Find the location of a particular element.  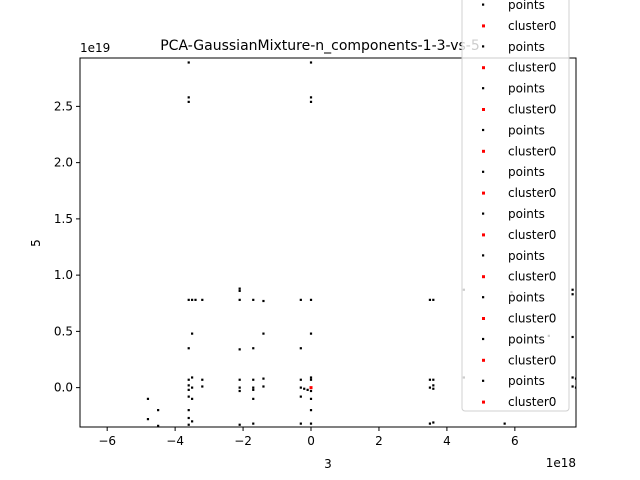

y-tick-label: 0.0 is located at coordinates (63, 388).